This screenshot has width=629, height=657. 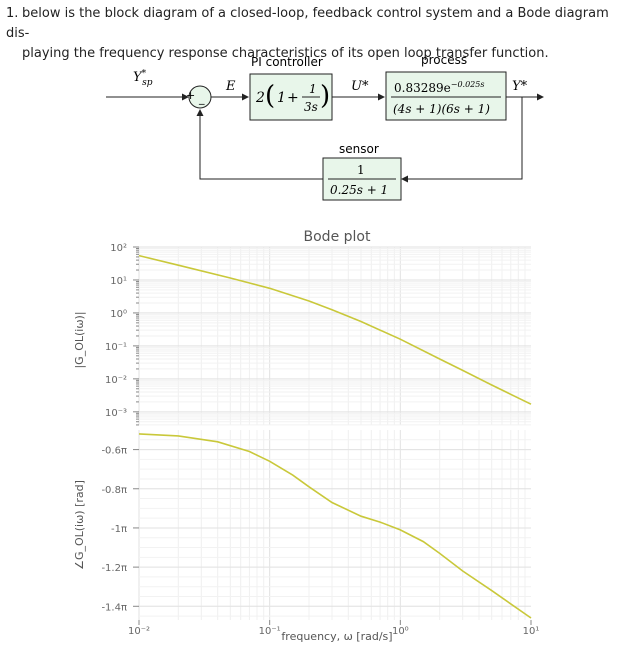 What do you see at coordinates (201, 98) in the screenshot?
I see `sum-minus: _` at bounding box center [201, 98].